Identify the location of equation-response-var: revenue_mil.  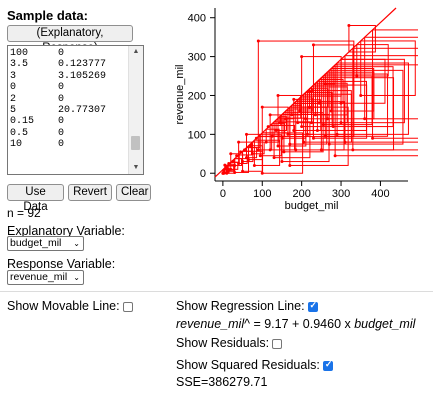
(210, 324).